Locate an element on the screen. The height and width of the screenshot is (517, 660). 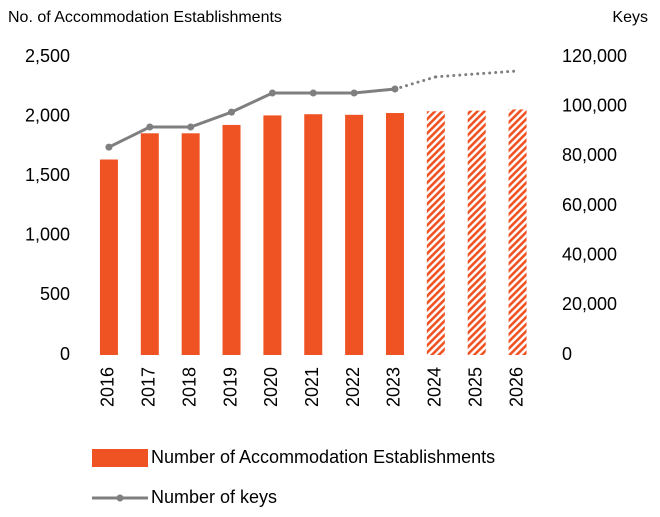
line-projected is located at coordinates (477, 74).